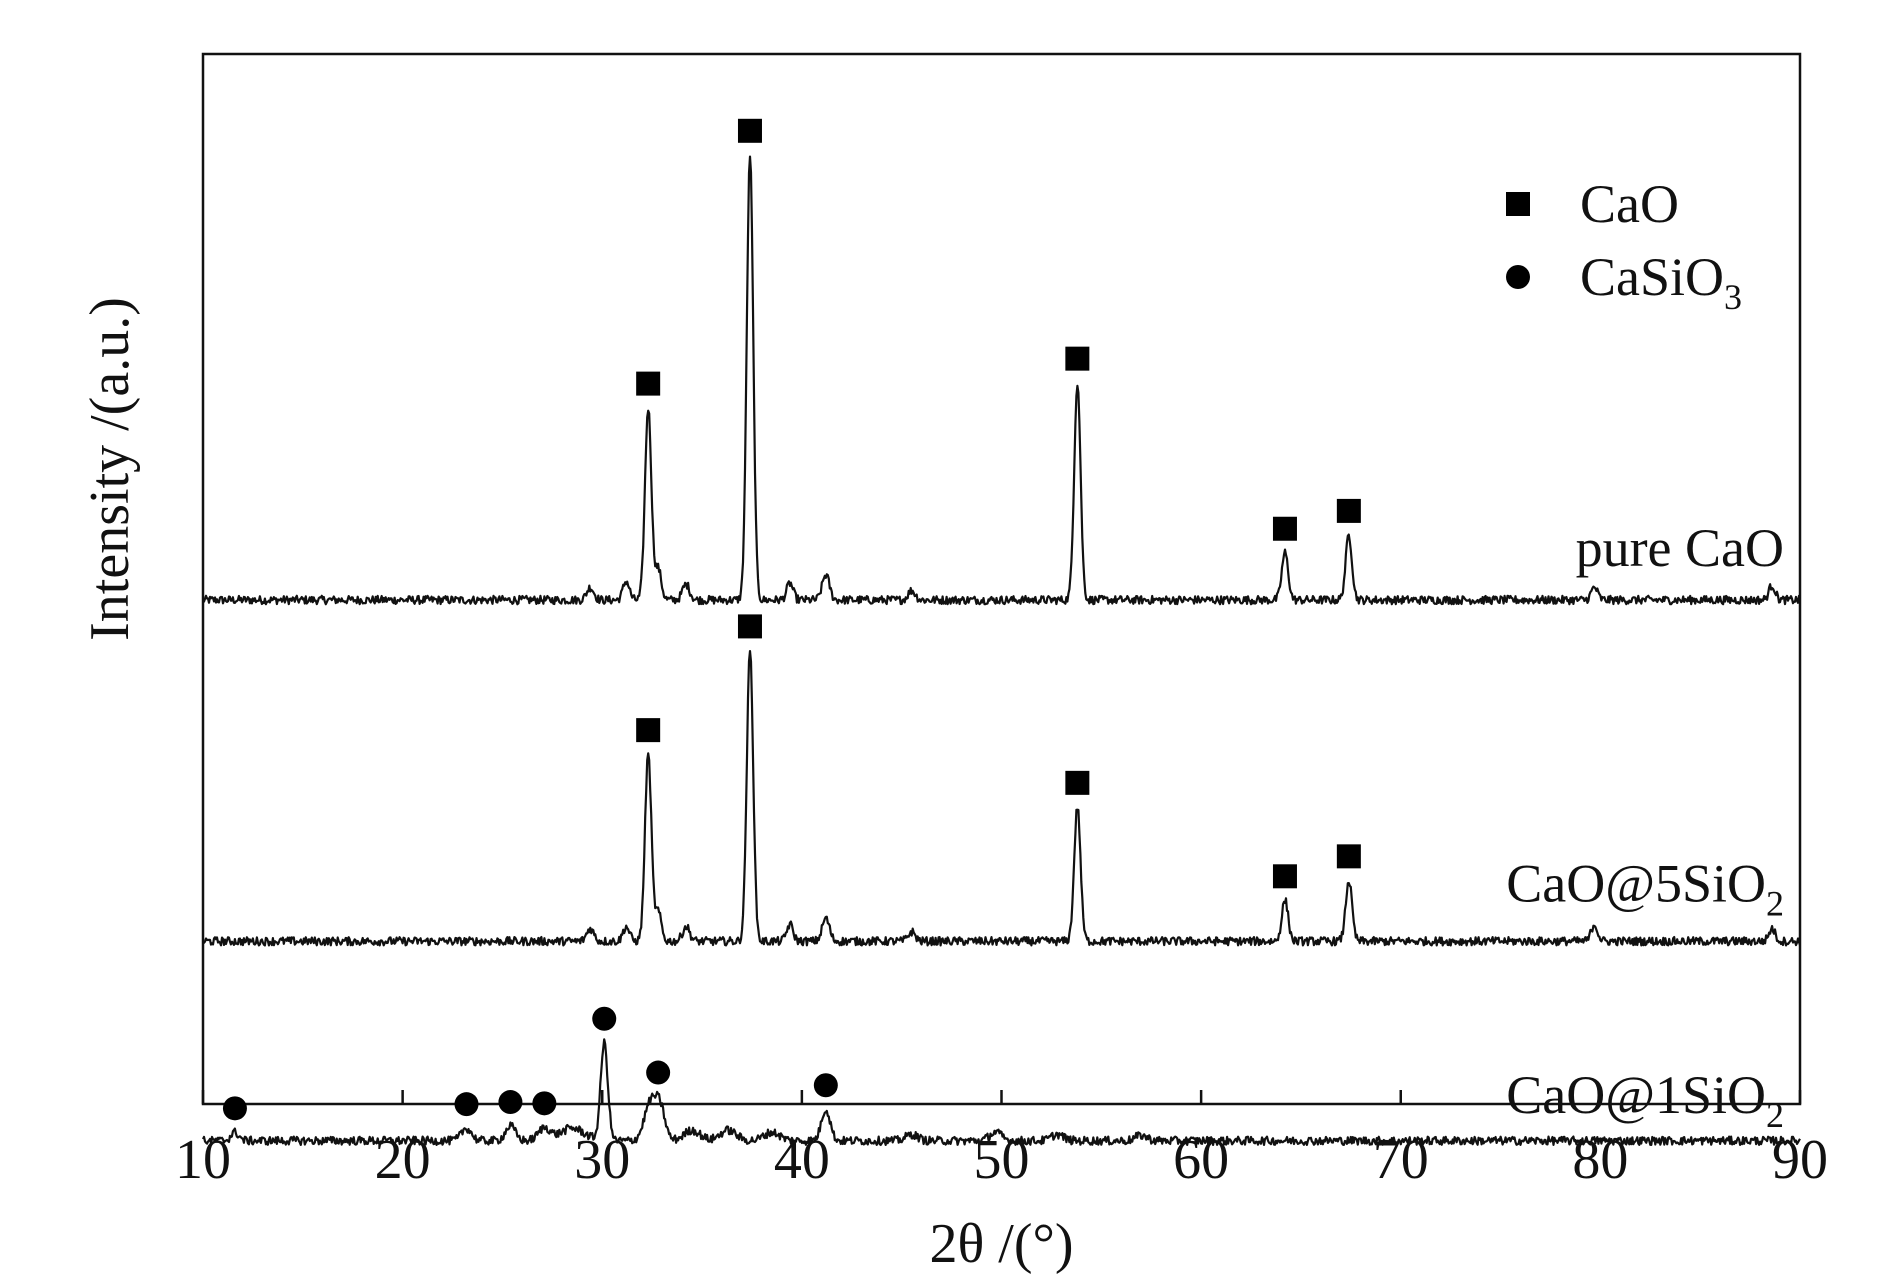 Image resolution: width=1890 pixels, height=1276 pixels. What do you see at coordinates (602, 1160) in the screenshot?
I see `x-tick-label: 30` at bounding box center [602, 1160].